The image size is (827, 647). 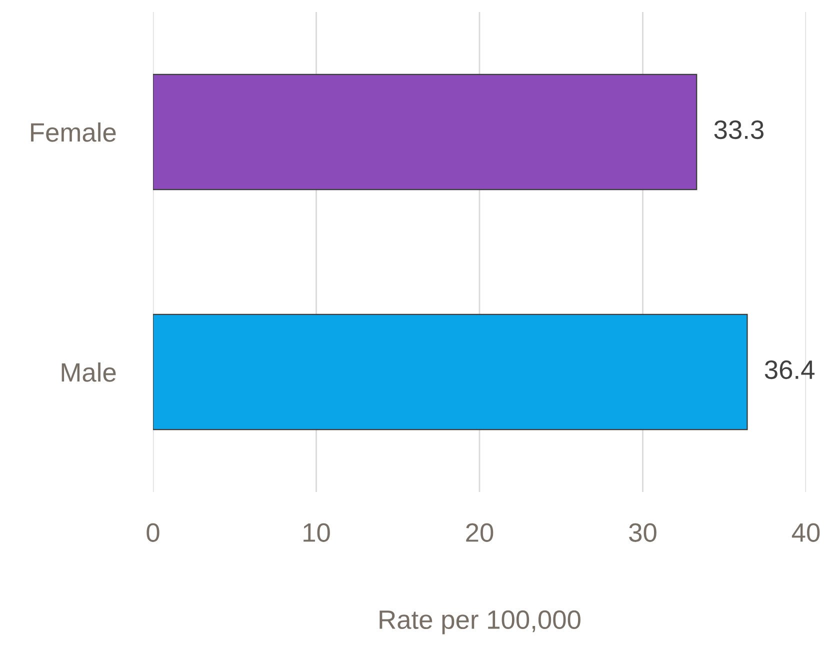 What do you see at coordinates (789, 370) in the screenshot?
I see `data-label: 36.4` at bounding box center [789, 370].